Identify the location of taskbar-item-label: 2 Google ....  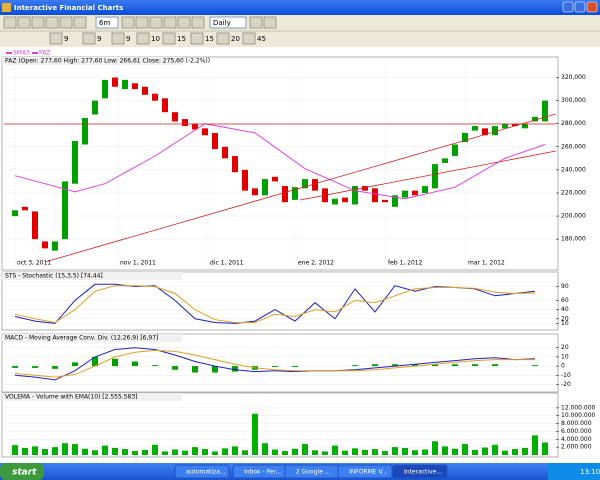
(313, 472).